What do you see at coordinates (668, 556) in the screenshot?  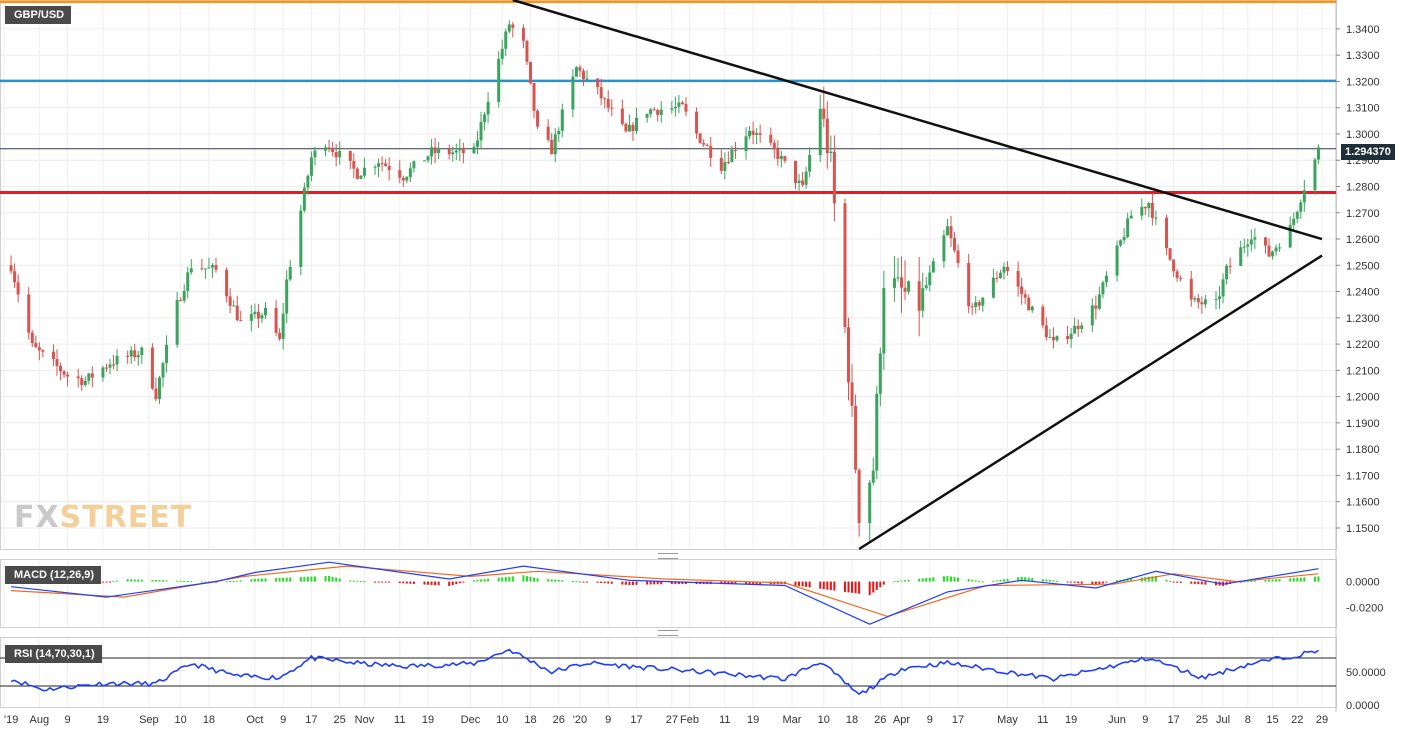 I see `pane-resize-handle-macd` at bounding box center [668, 556].